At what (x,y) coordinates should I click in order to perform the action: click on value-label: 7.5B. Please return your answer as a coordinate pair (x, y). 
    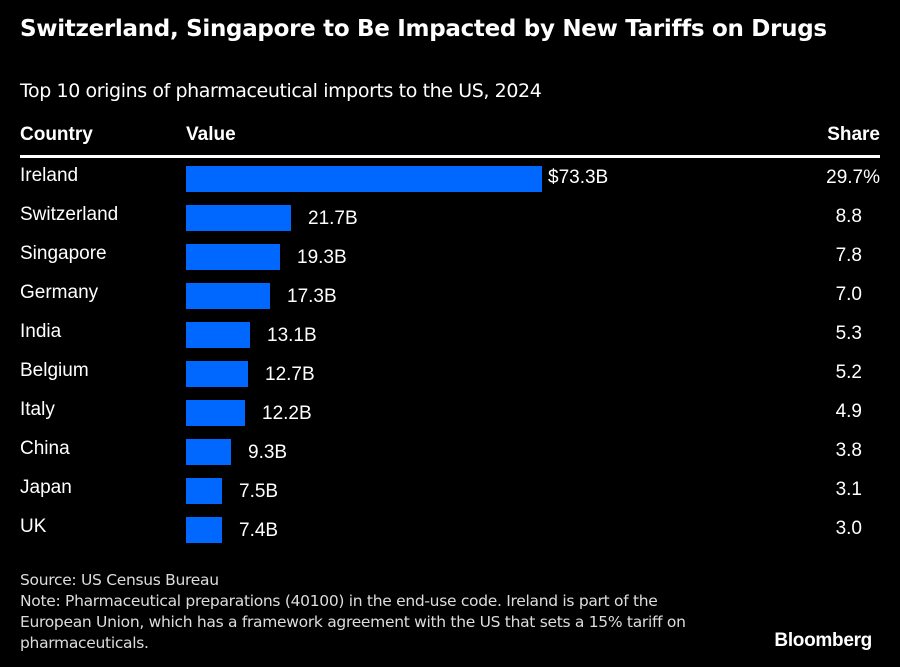
    Looking at the image, I should click on (259, 491).